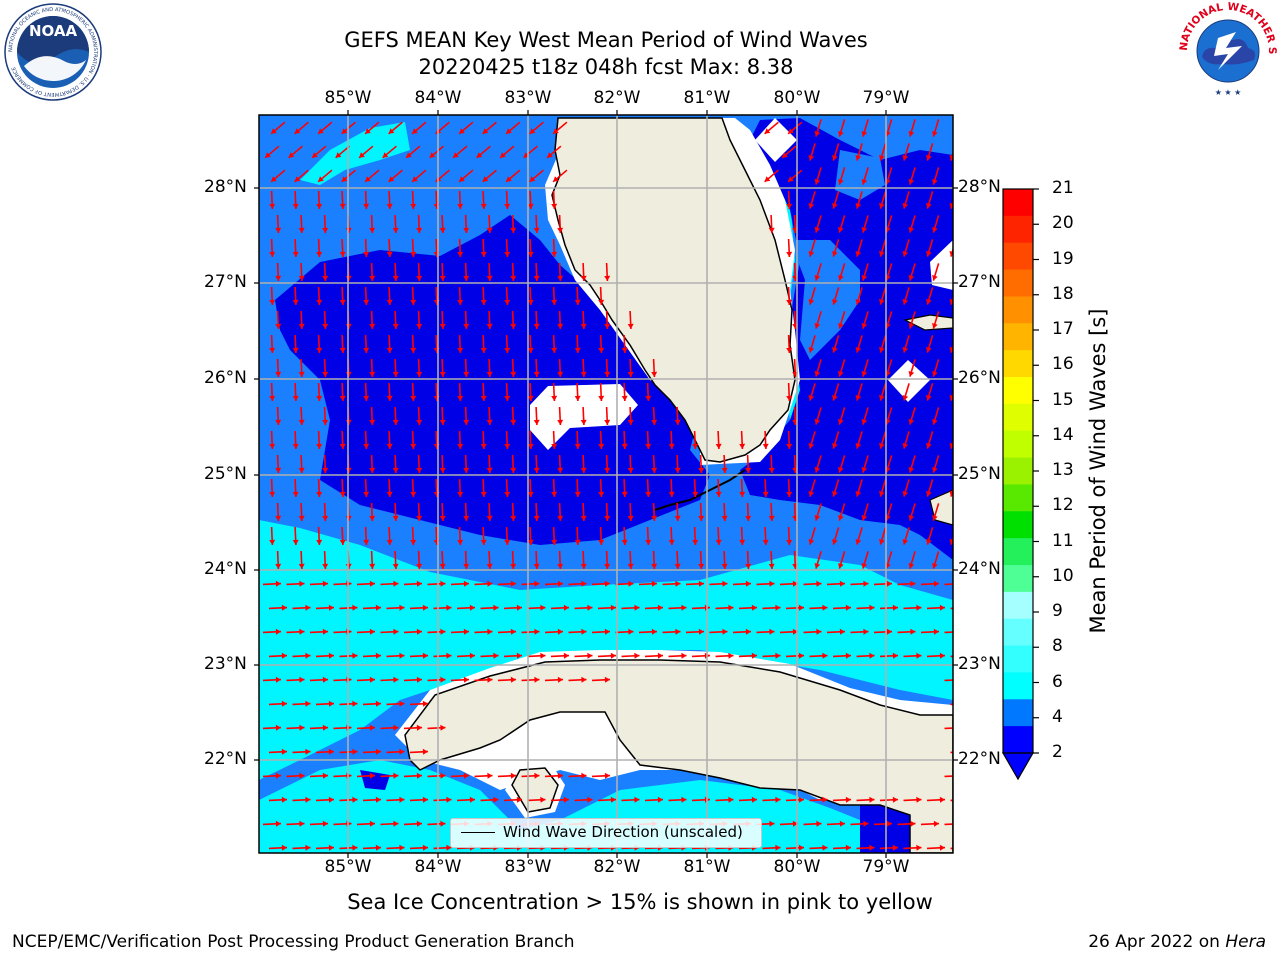 This screenshot has height=960, width=1280. What do you see at coordinates (225, 187) in the screenshot?
I see `lat-label-left: 28°N` at bounding box center [225, 187].